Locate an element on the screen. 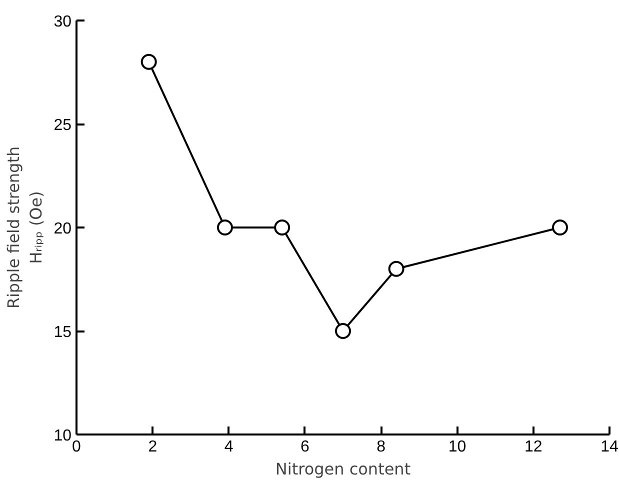 The width and height of the screenshot is (619, 481). x-tick-label: 4 is located at coordinates (229, 447).